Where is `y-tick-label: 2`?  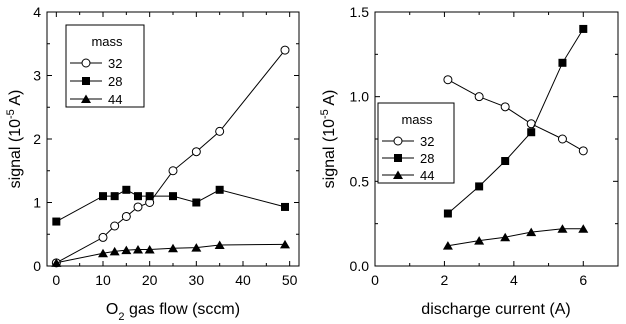 y-tick-label: 2 is located at coordinates (37, 139).